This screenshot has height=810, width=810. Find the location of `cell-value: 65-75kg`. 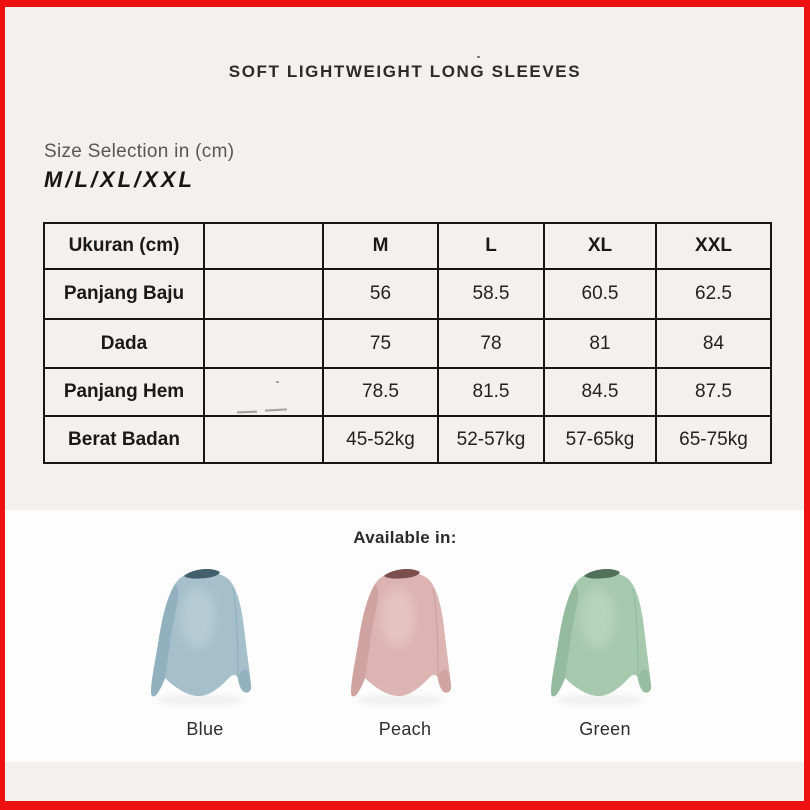

cell-value: 65-75kg is located at coordinates (713, 439).